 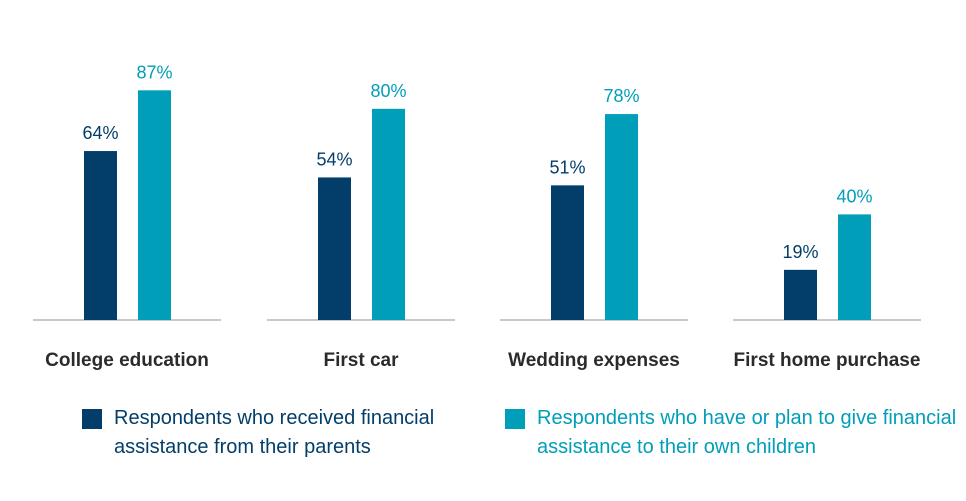 I want to click on category-label-wedding-expenses: Wedding expenses, so click(x=594, y=360).